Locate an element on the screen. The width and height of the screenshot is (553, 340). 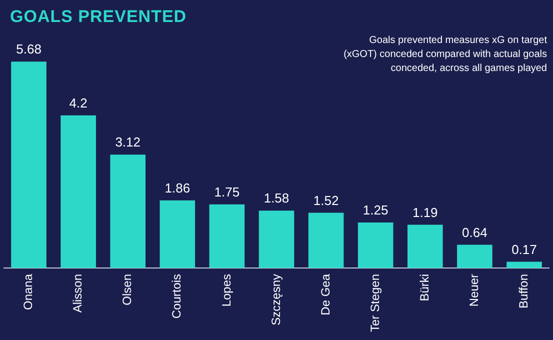
data-label: 5.68 is located at coordinates (29, 49).